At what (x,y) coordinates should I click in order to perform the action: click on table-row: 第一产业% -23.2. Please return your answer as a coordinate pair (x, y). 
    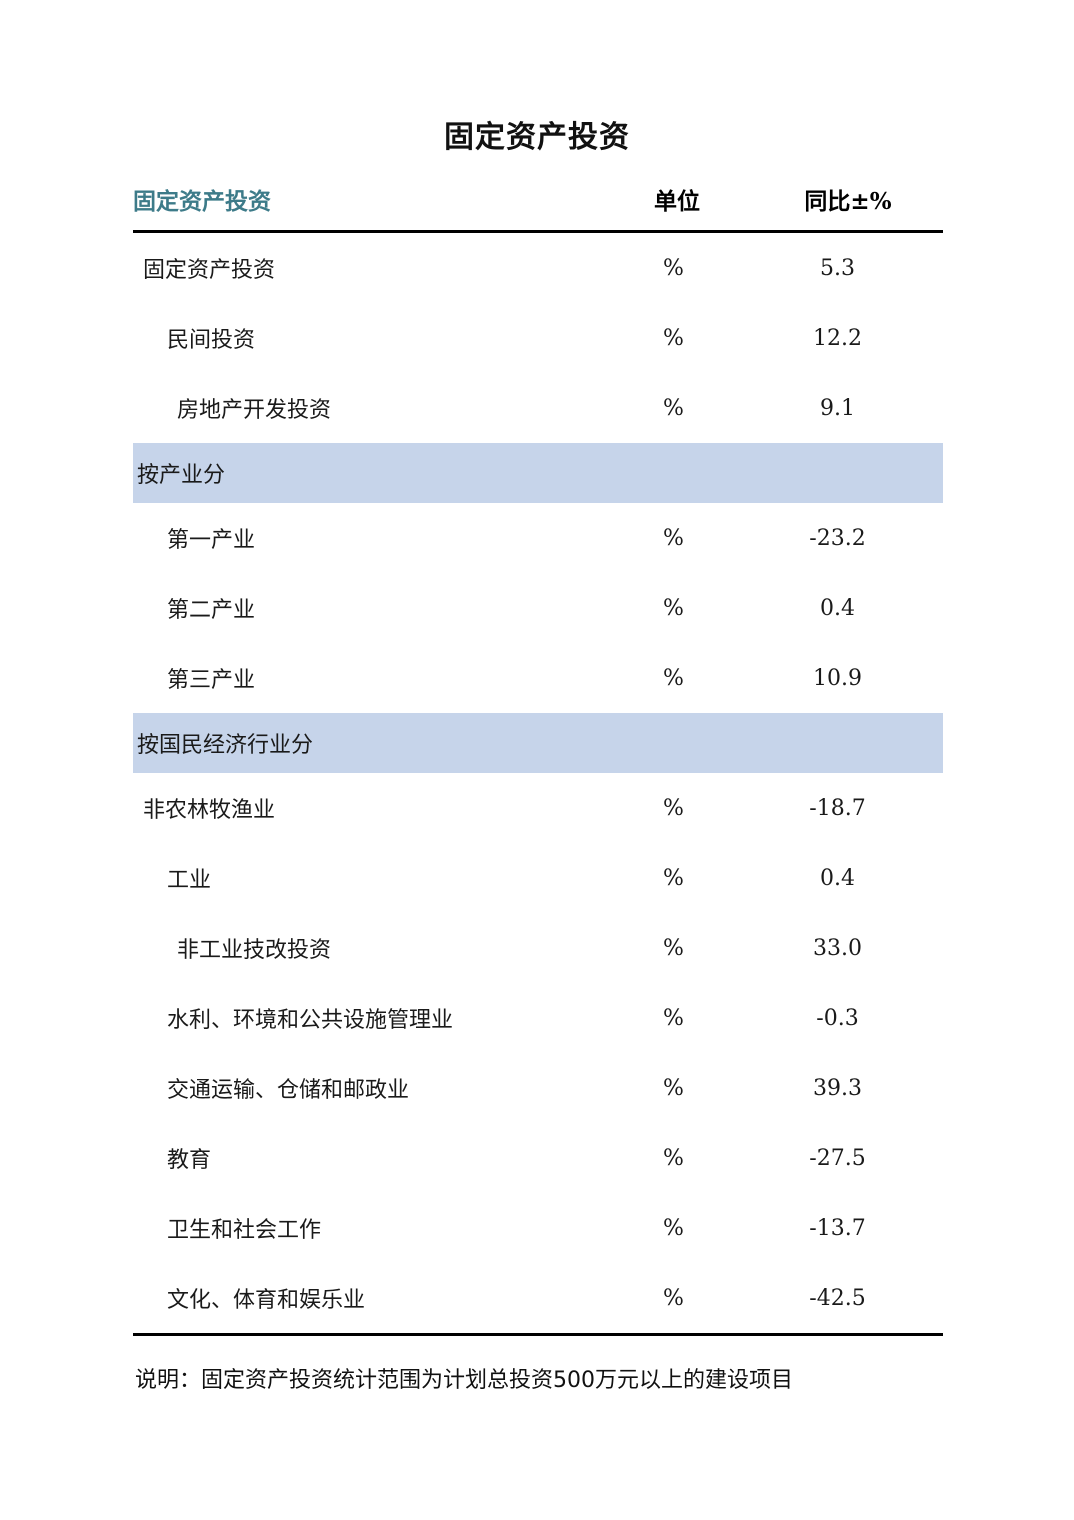
    Looking at the image, I should click on (538, 538).